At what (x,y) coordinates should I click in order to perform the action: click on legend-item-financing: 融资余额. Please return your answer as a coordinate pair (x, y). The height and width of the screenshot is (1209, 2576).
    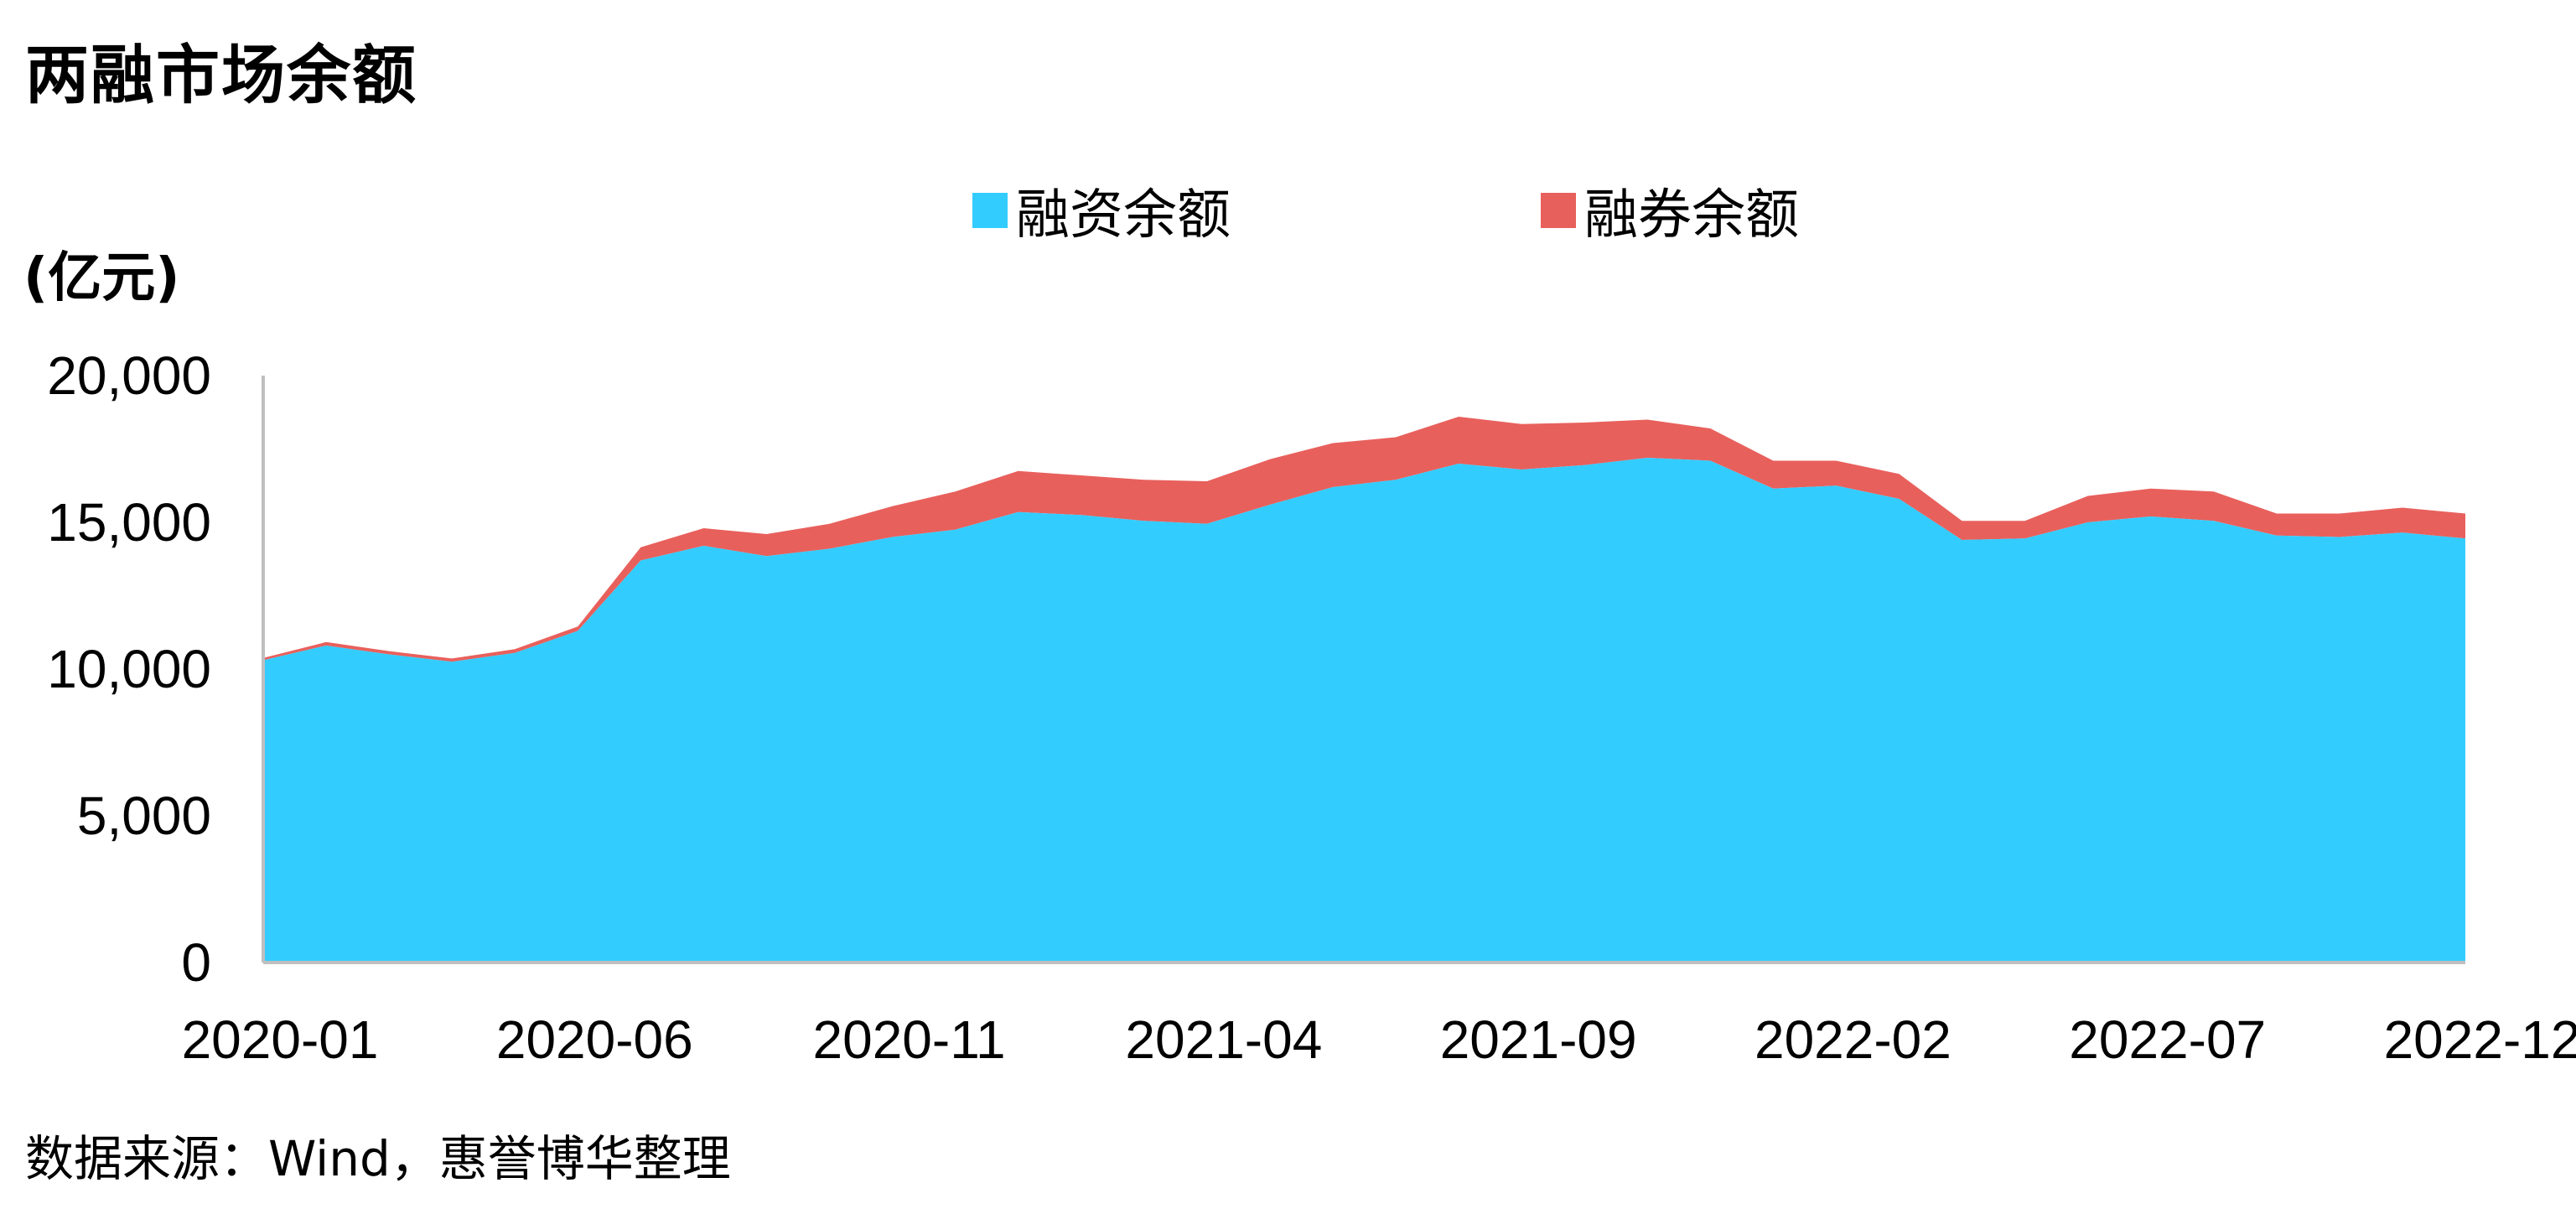
    Looking at the image, I should click on (1101, 210).